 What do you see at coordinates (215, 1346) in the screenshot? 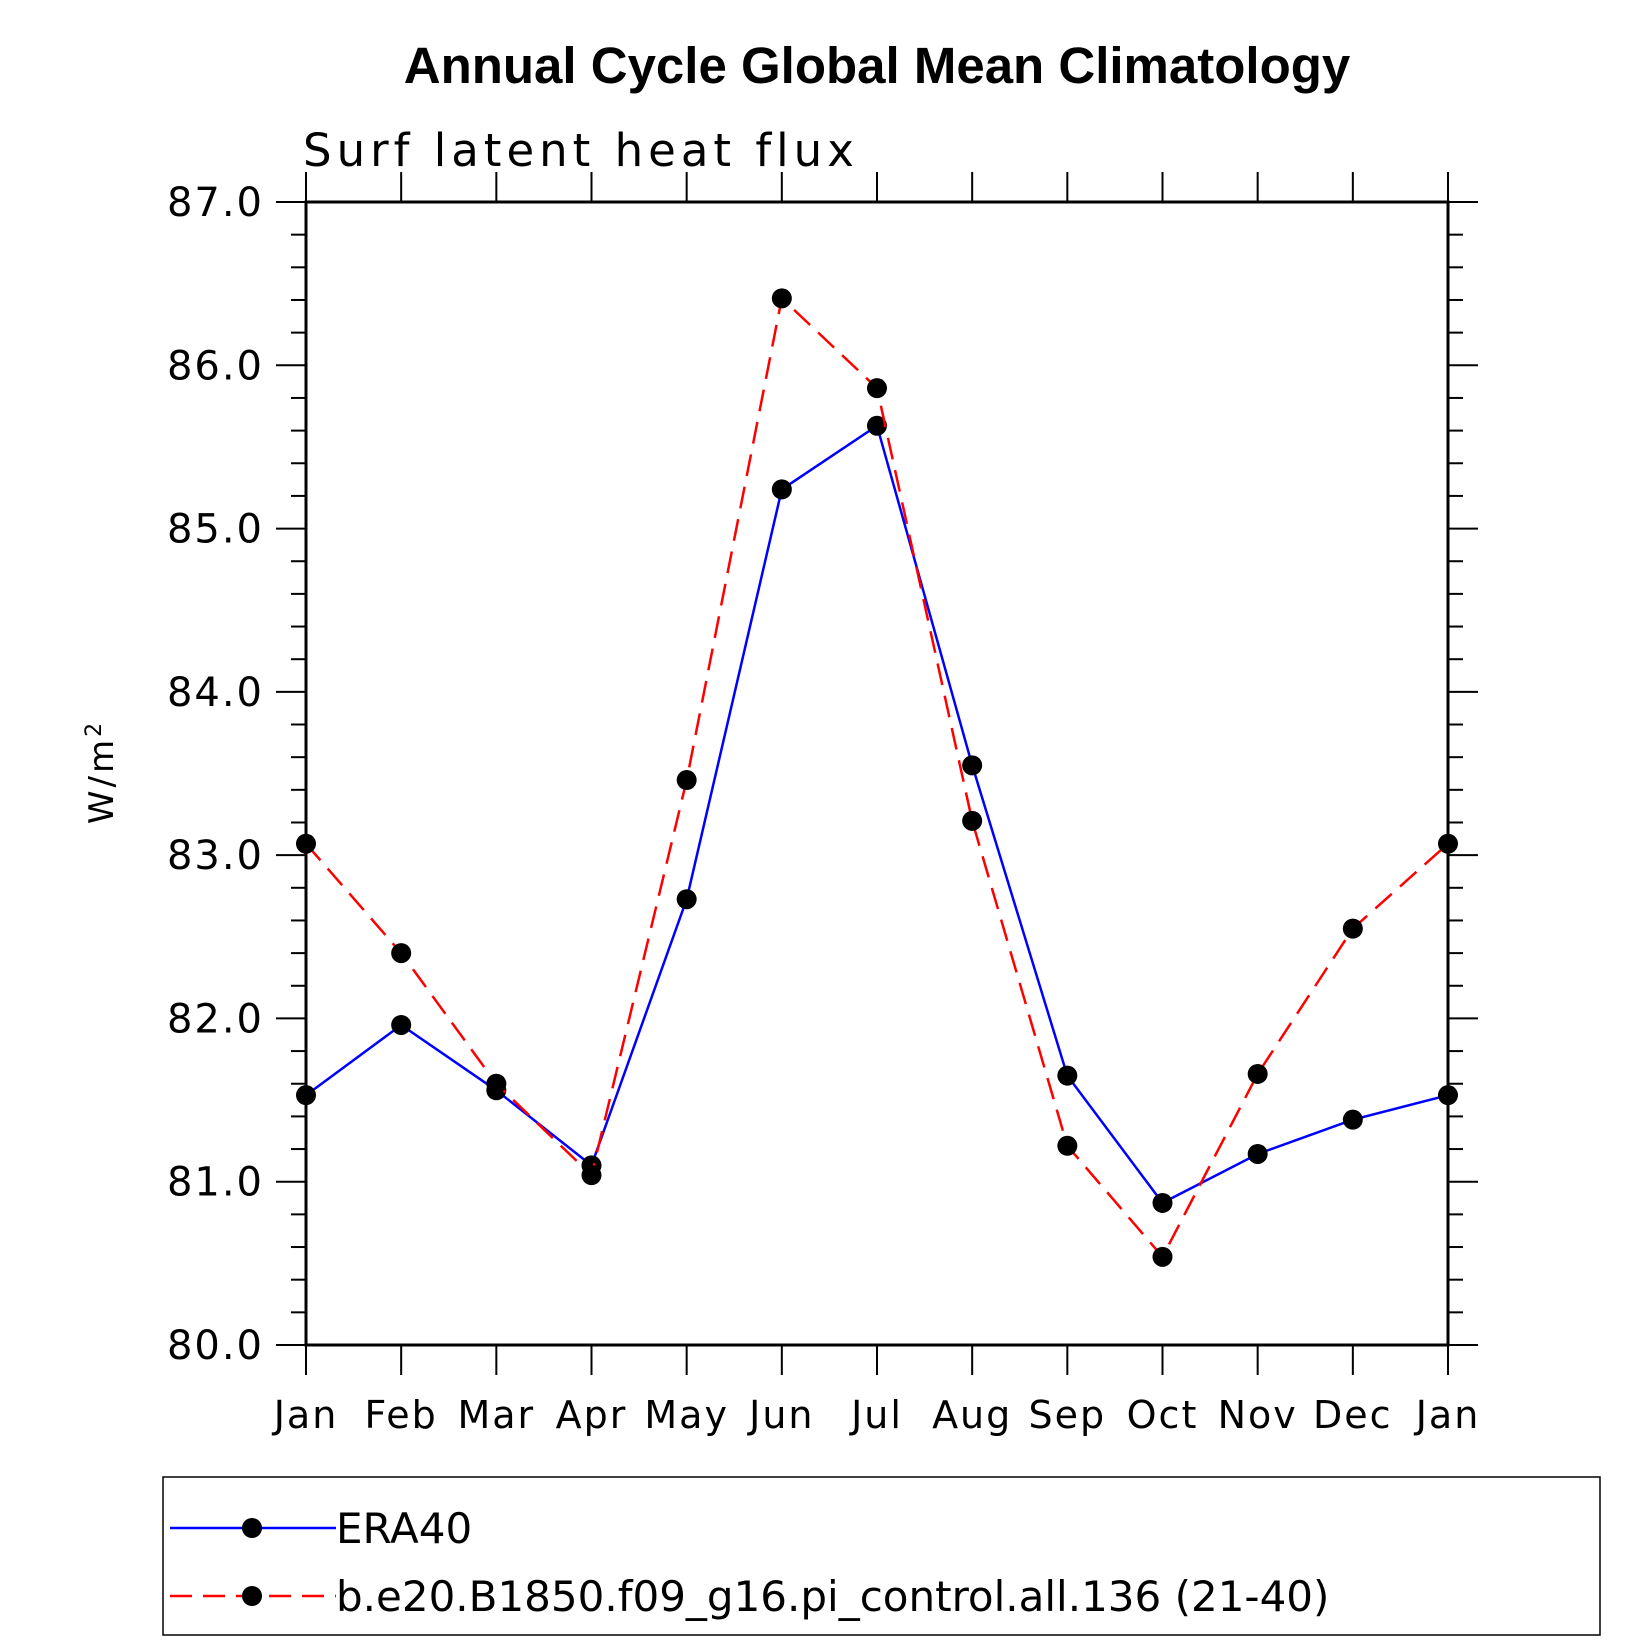
I see `y-tick-label: 80.0` at bounding box center [215, 1346].